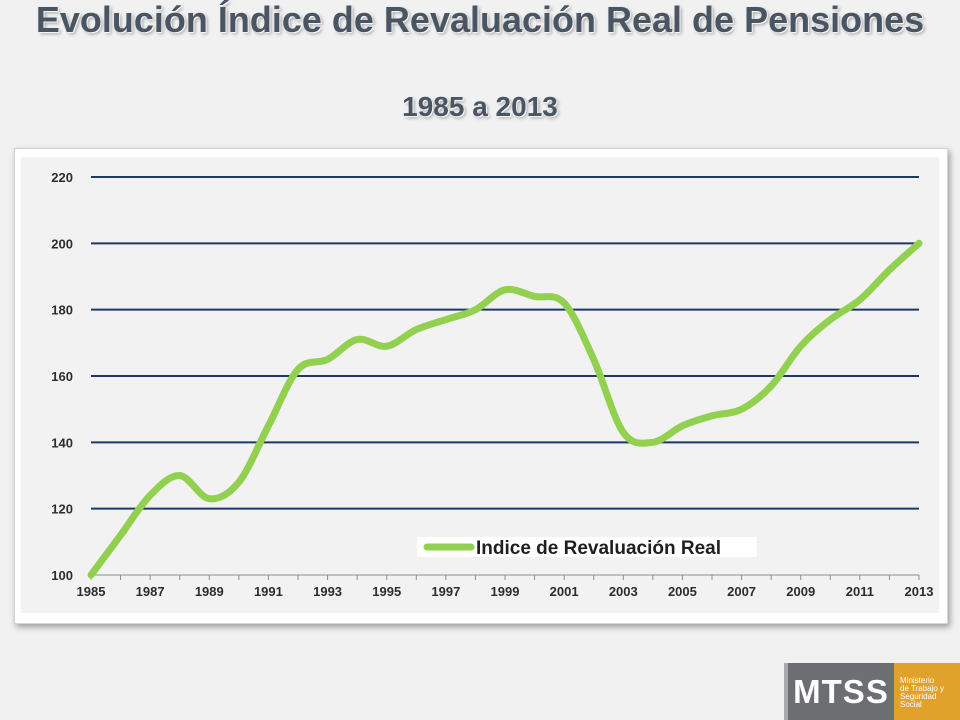  I want to click on logo-line: Ministerio, so click(917, 680).